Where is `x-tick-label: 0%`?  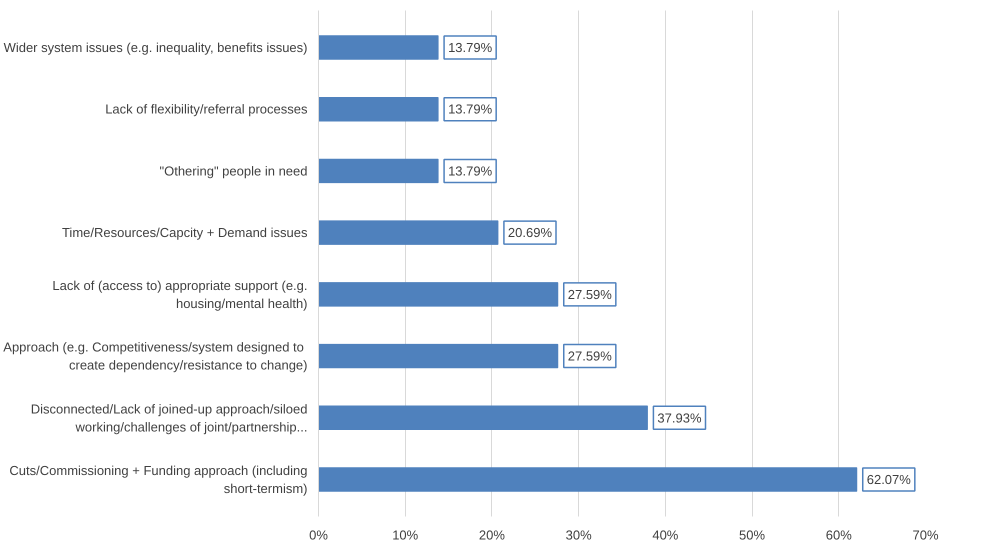
x-tick-label: 0% is located at coordinates (318, 535).